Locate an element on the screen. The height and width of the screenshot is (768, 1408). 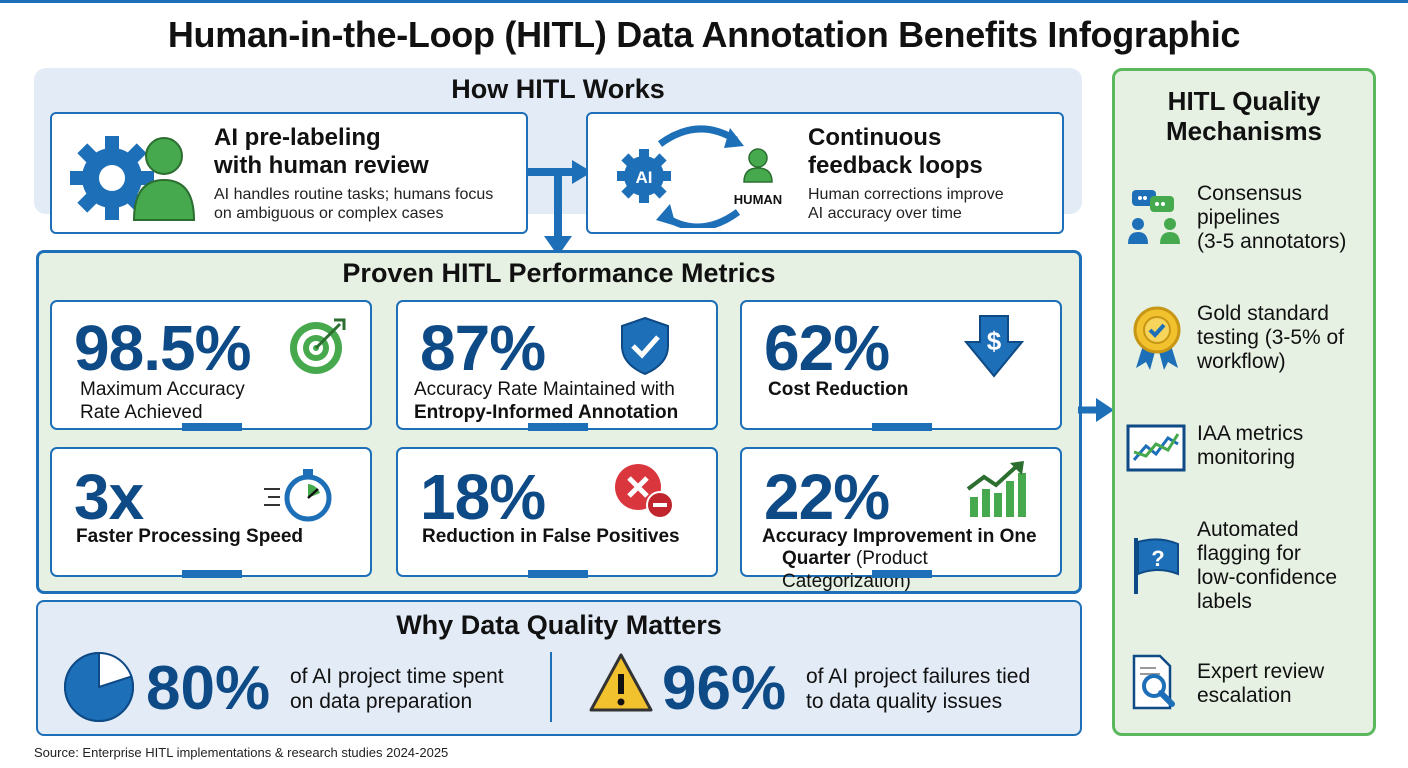
metric-label-line2: Entropy-Informed Annotation is located at coordinates (546, 412).